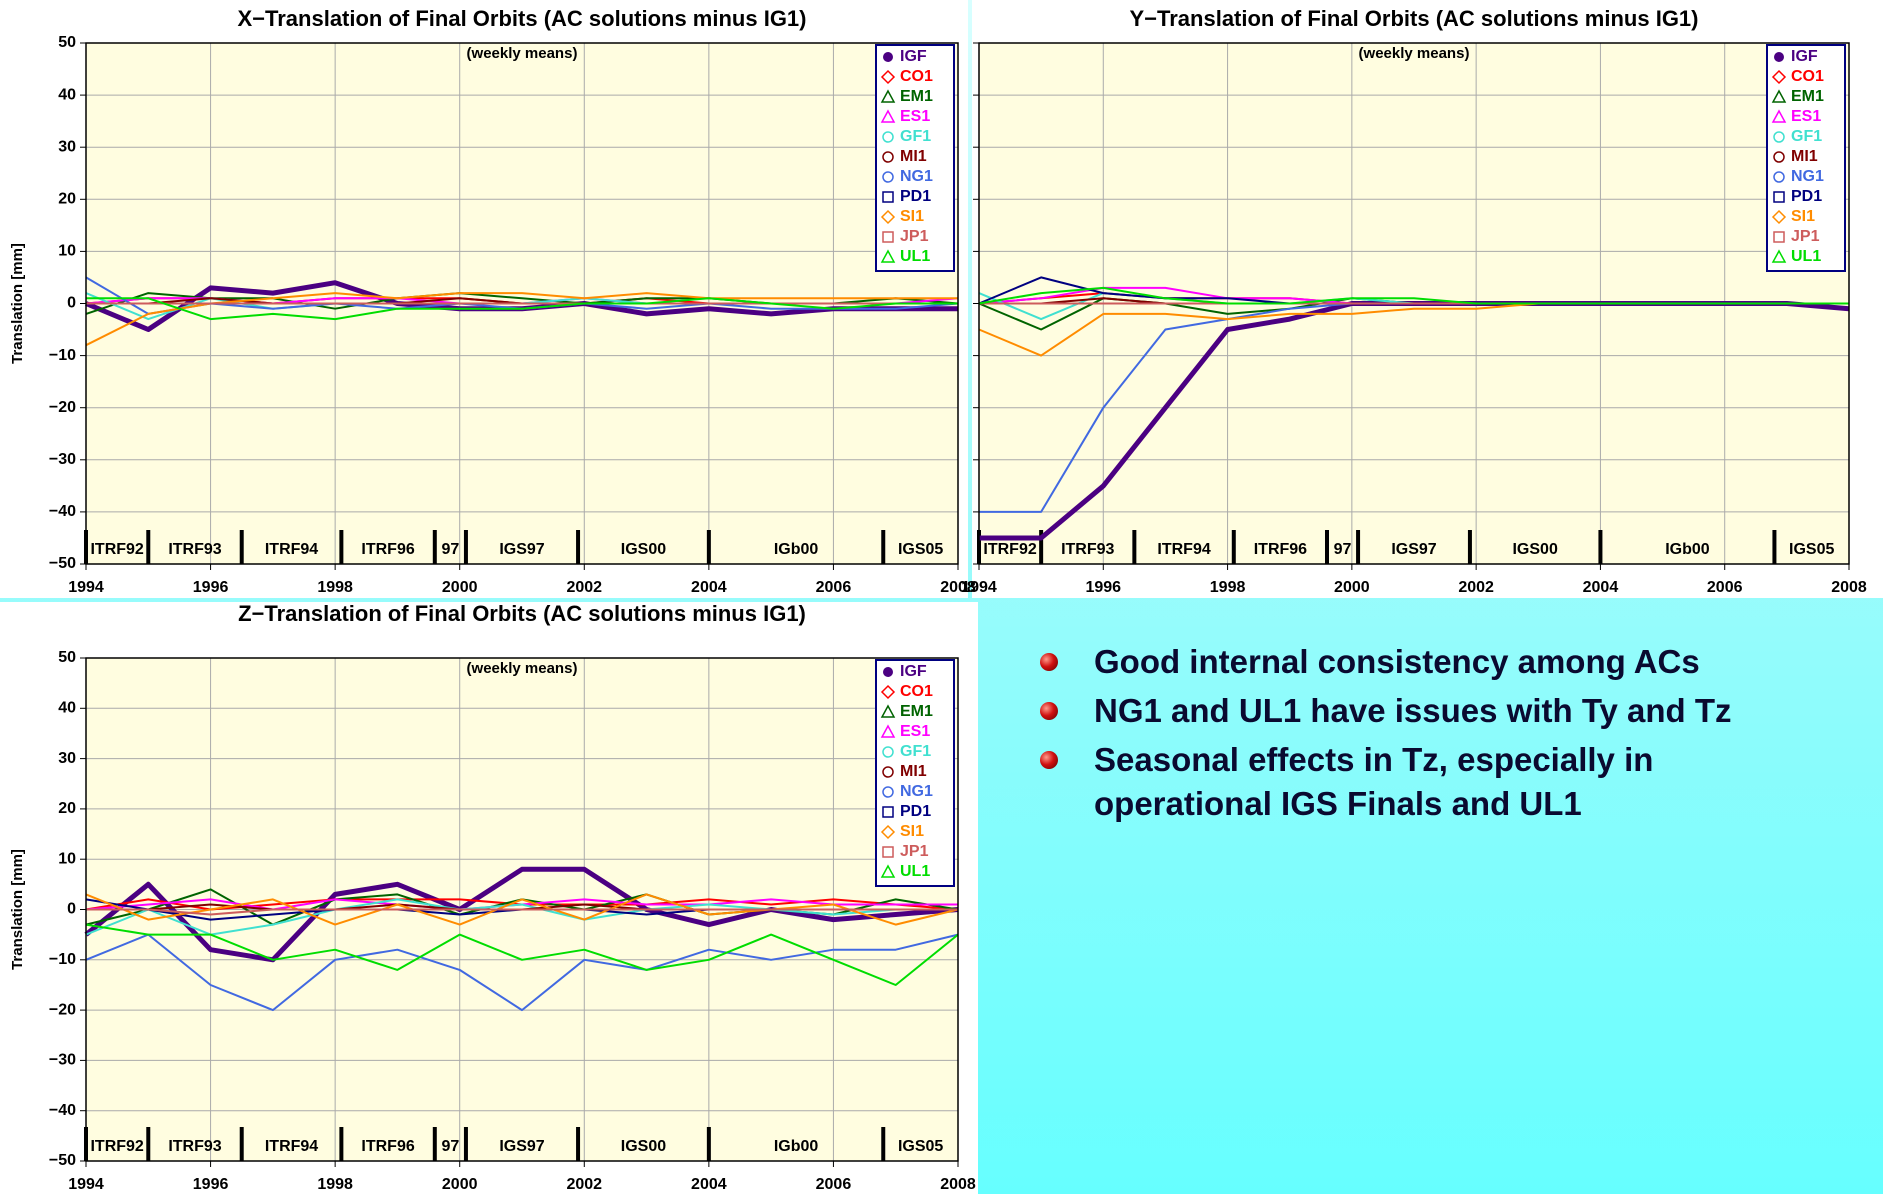 Image resolution: width=1883 pixels, height=1194 pixels. Describe the element at coordinates (86, 1184) in the screenshot. I see `x-tick-label: 1994` at that location.